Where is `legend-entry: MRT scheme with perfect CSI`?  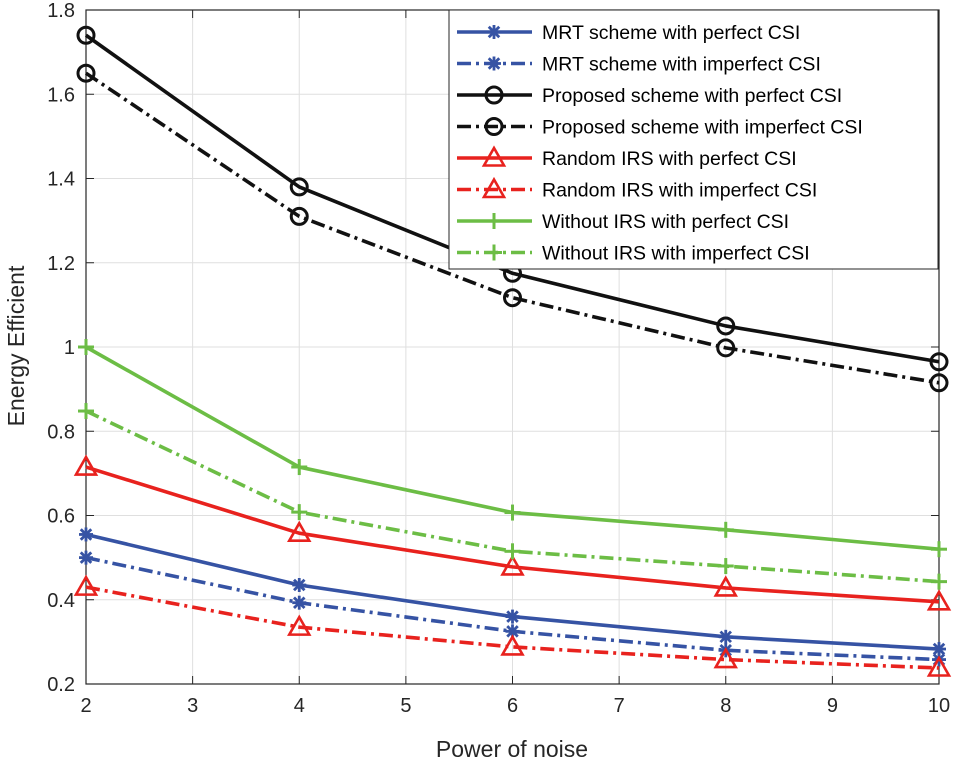
legend-entry: MRT scheme with perfect CSI is located at coordinates (628, 33).